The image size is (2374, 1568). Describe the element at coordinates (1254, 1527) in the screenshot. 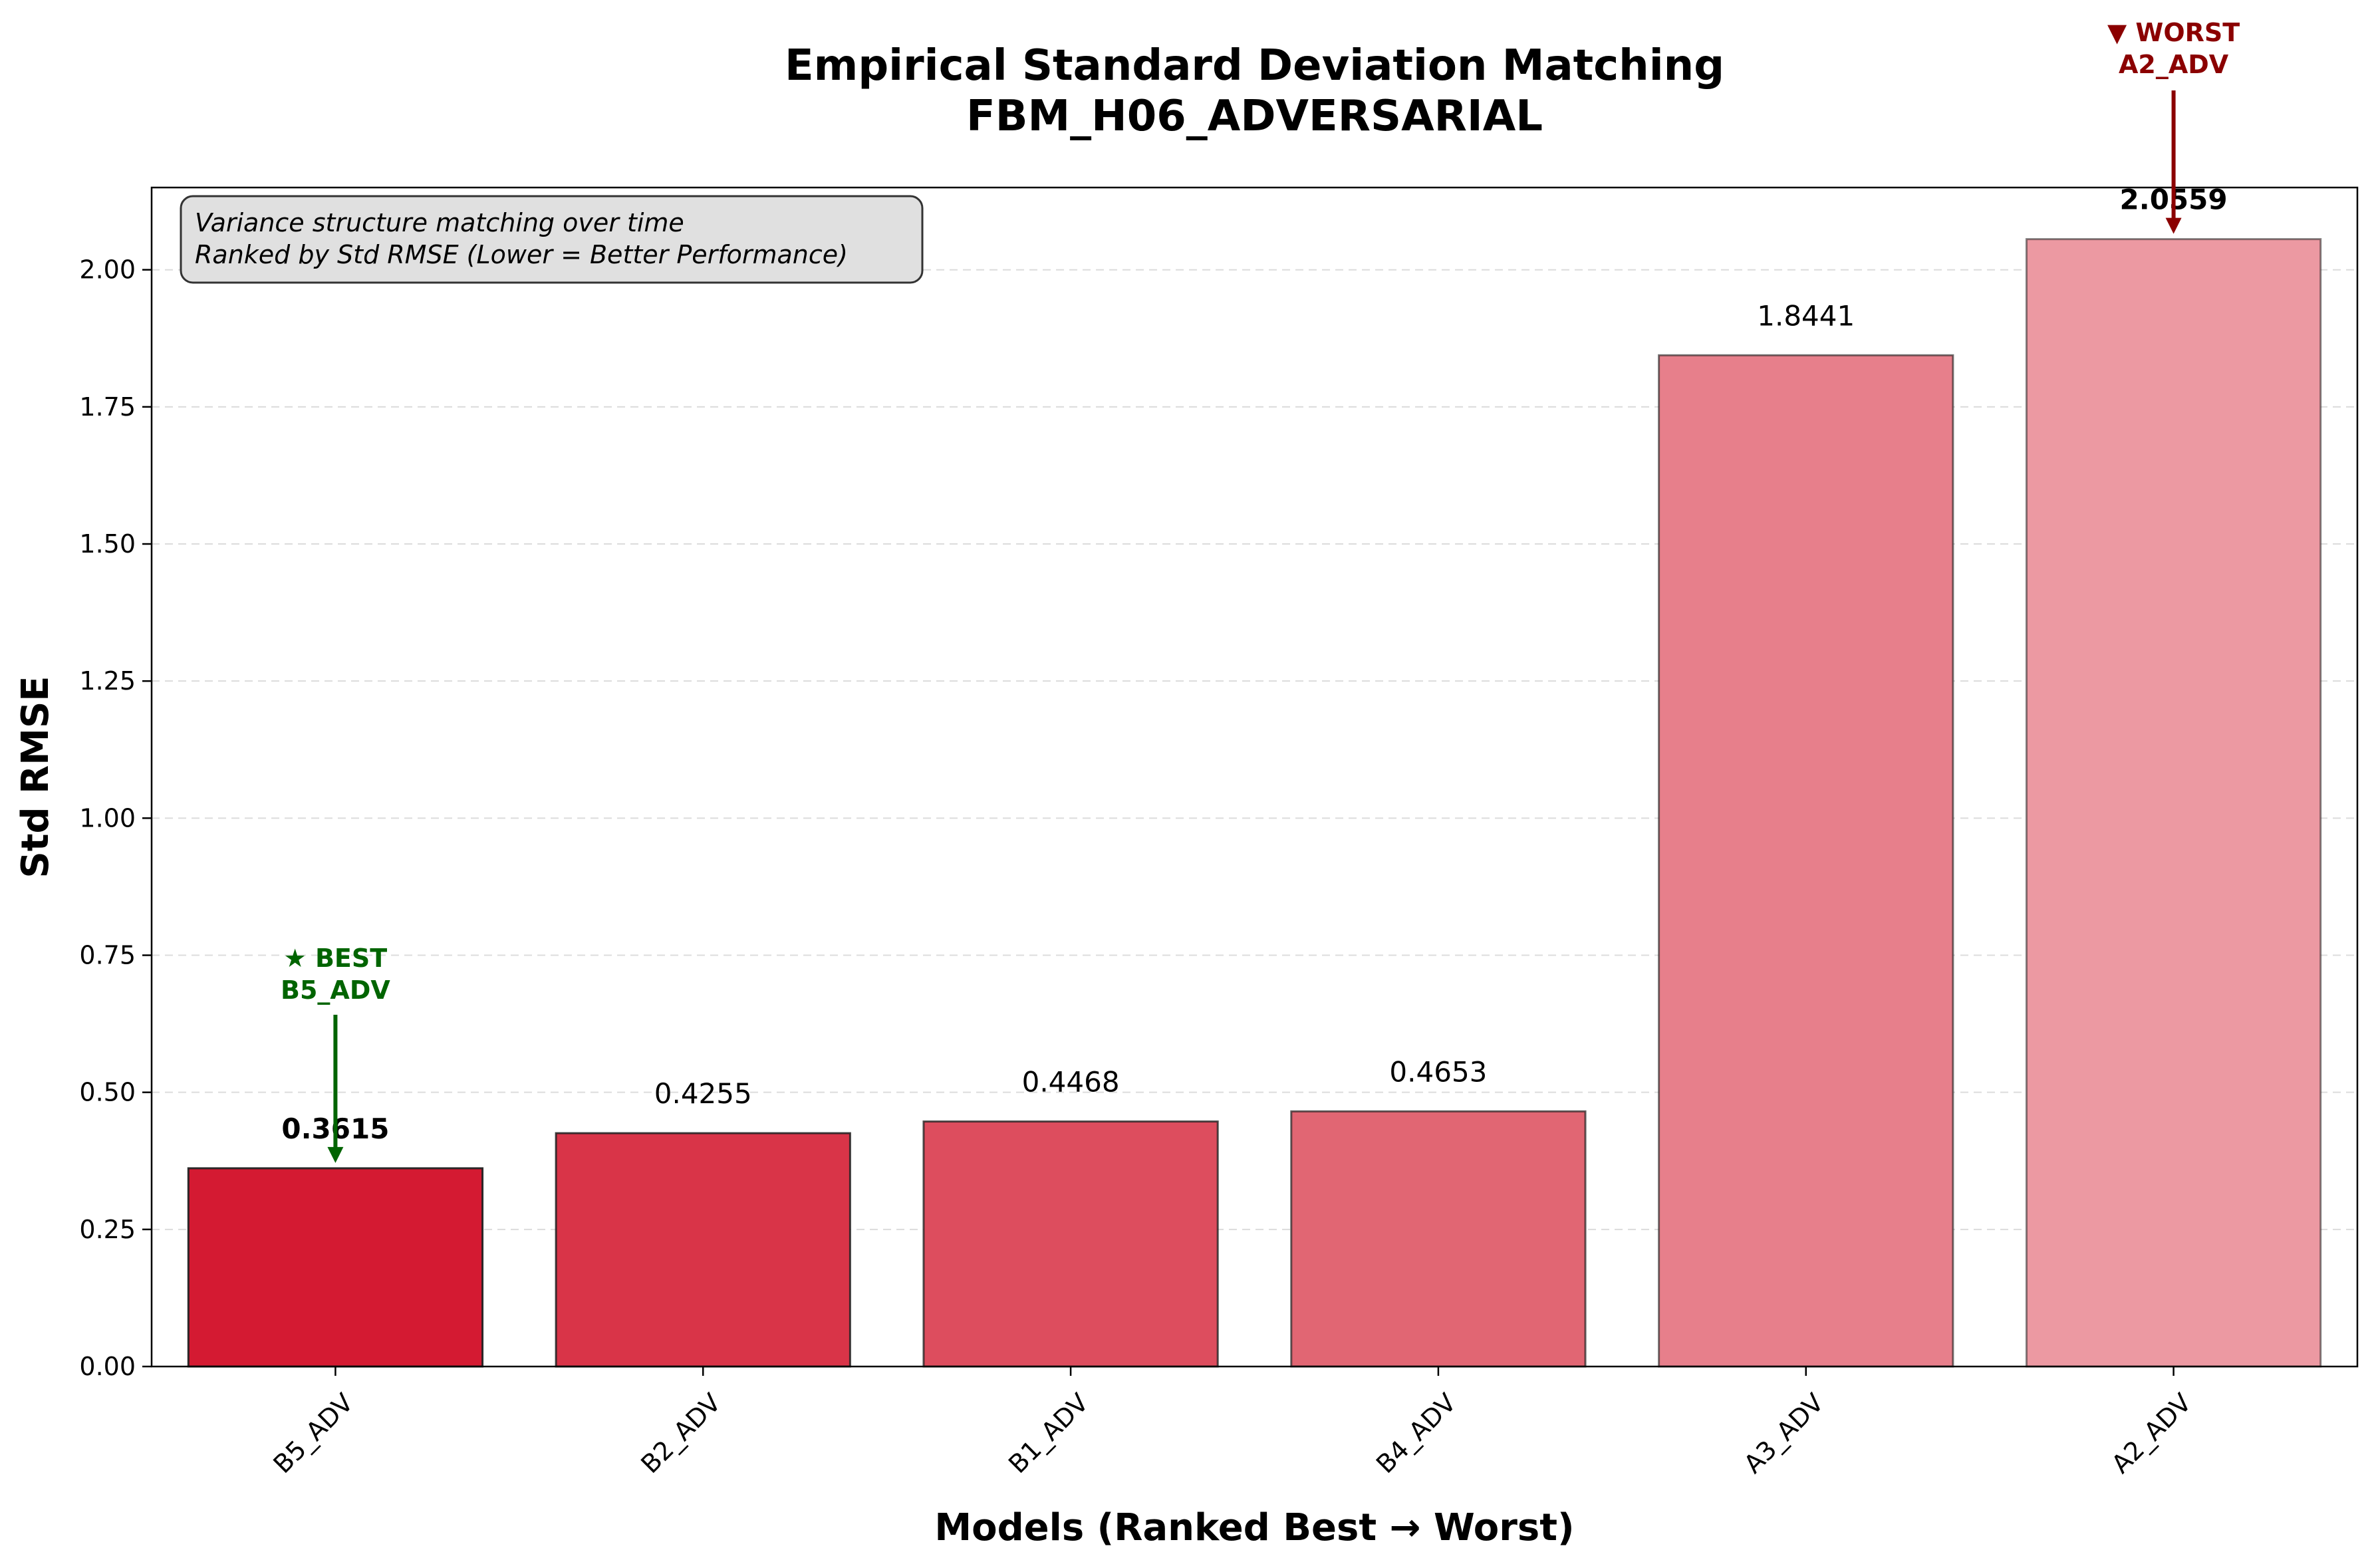

I see `x-axis-label: Models (Ranked Best → Worst)` at that location.